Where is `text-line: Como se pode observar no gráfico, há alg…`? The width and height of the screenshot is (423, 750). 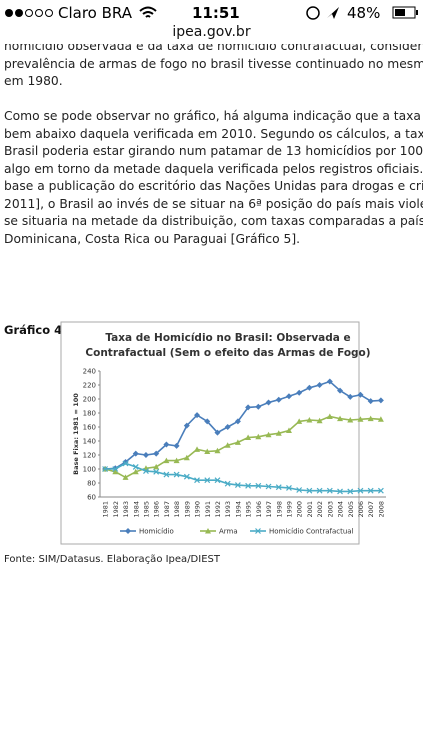
text-line: Como se pode observar no gráfico, há alg… is located at coordinates (213, 116).